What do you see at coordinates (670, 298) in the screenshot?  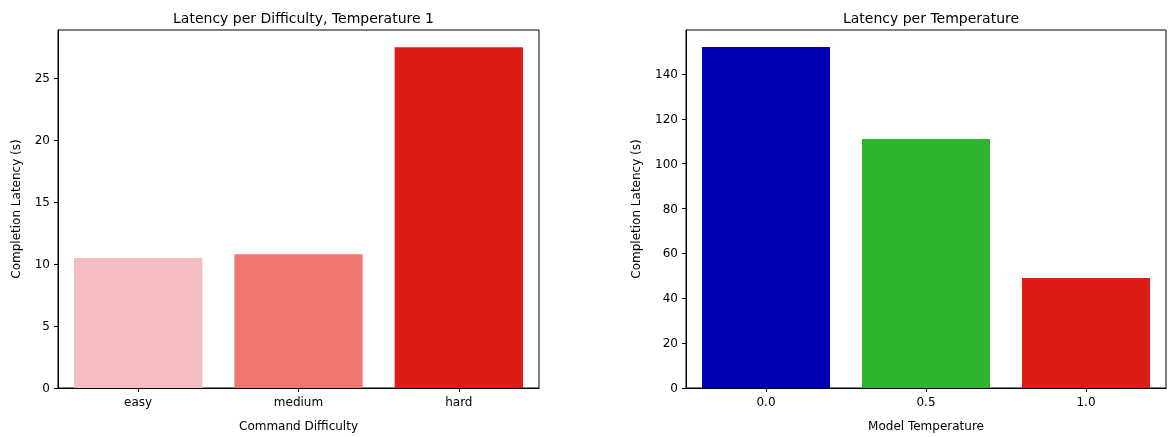 I see `y-tick-label: 40` at bounding box center [670, 298].